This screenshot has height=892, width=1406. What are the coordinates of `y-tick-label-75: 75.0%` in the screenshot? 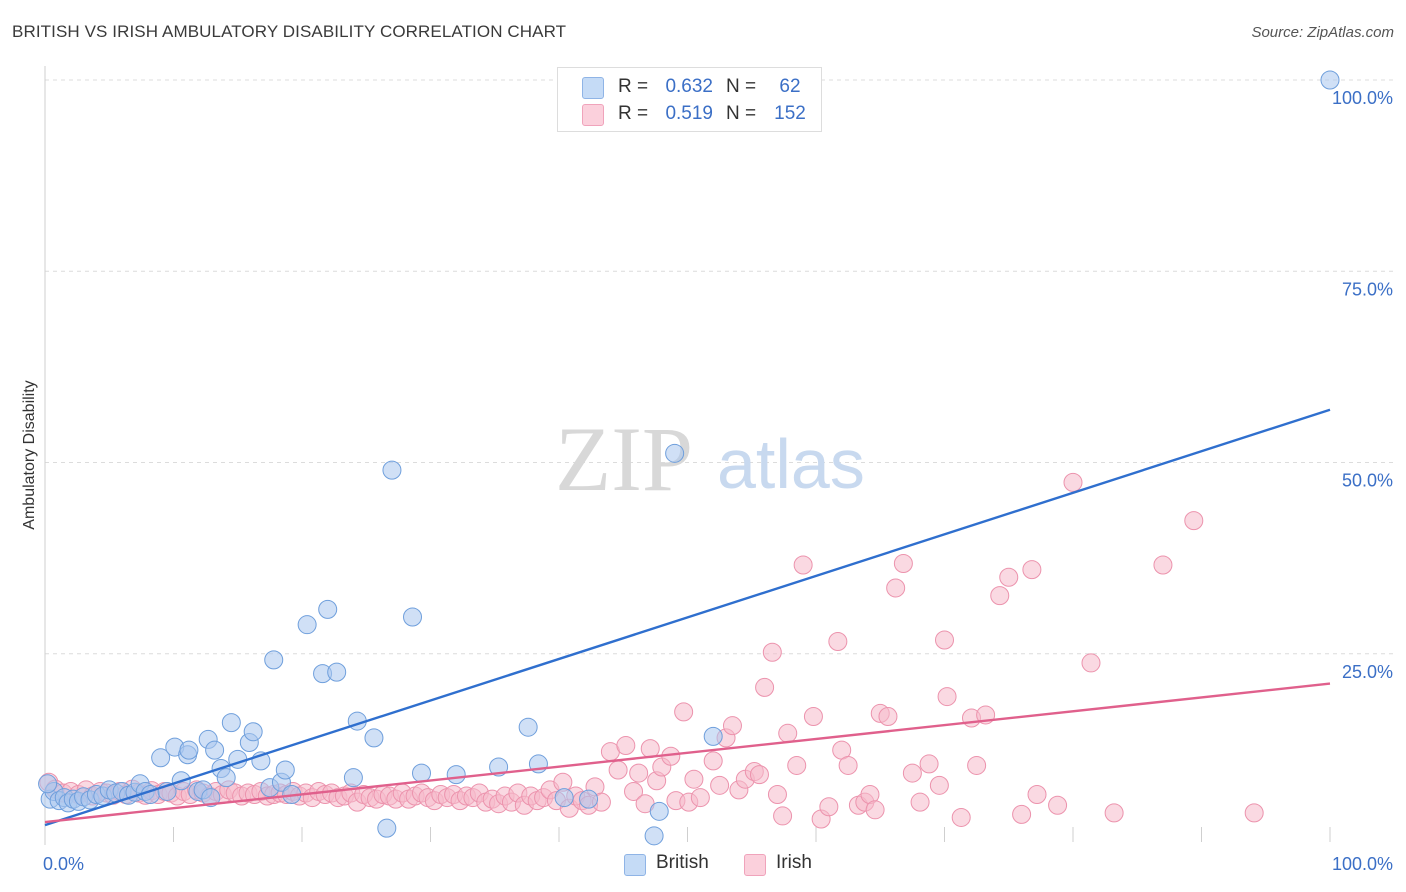 It's located at (1367, 289).